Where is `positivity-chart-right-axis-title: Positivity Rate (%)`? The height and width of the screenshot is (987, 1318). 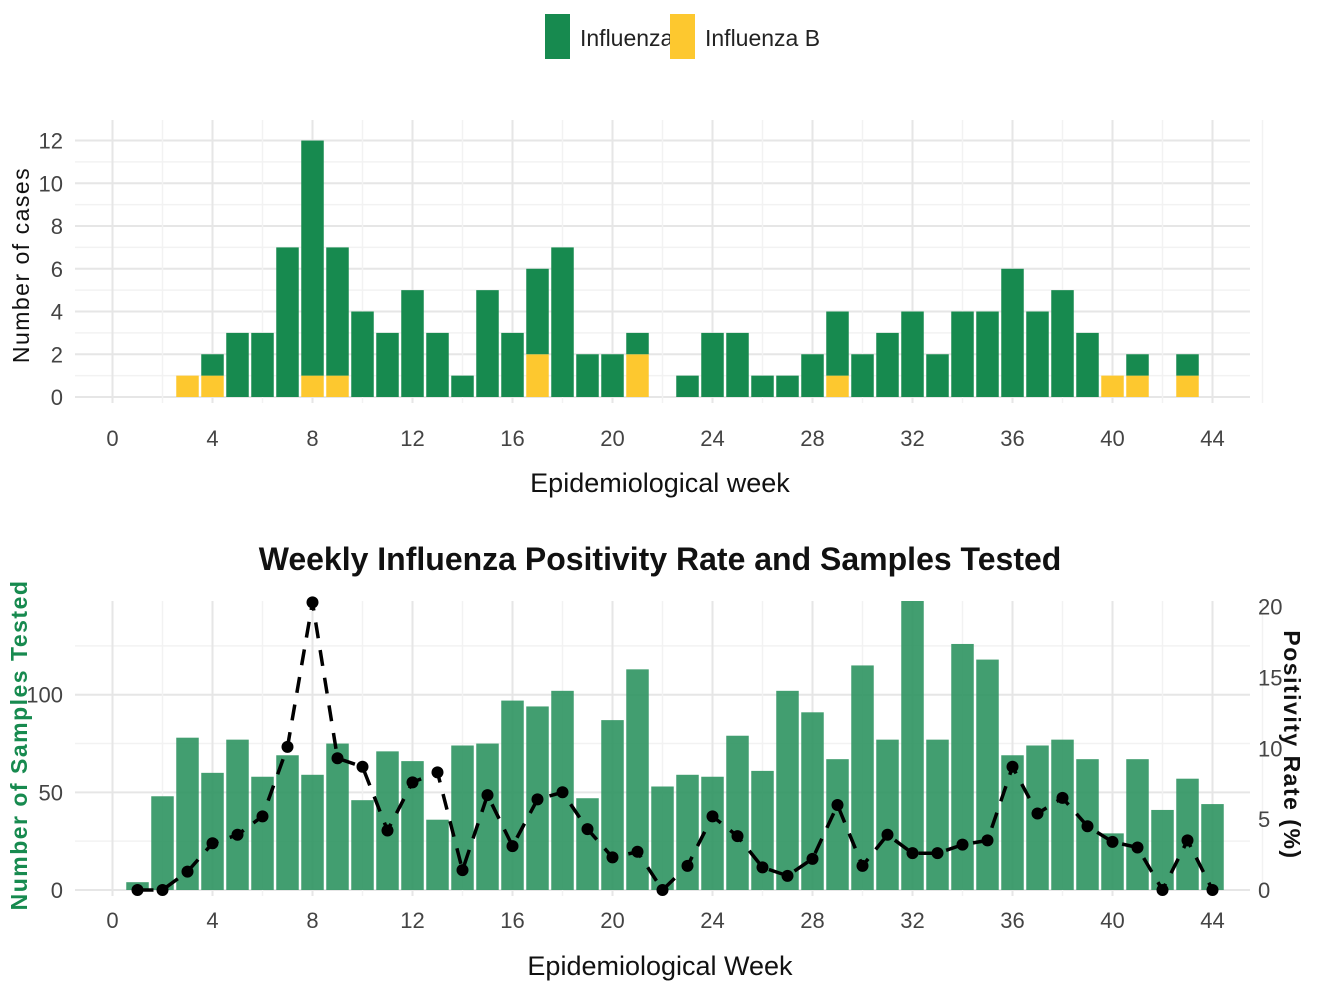 positivity-chart-right-axis-title: Positivity Rate (%) is located at coordinates (1292, 744).